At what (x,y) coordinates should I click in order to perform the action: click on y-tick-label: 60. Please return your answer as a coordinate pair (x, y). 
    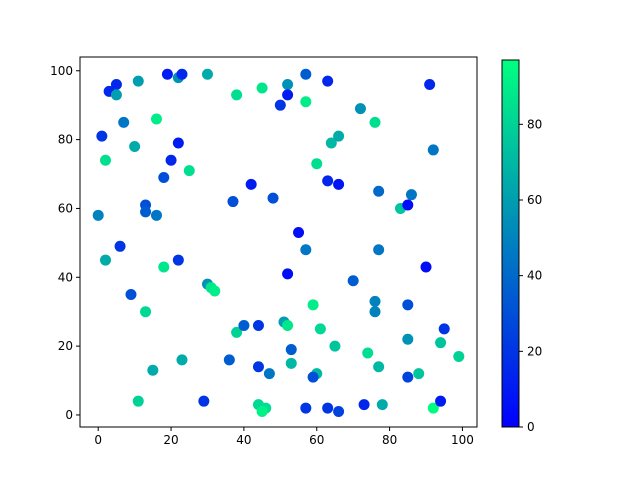
    Looking at the image, I should click on (65, 208).